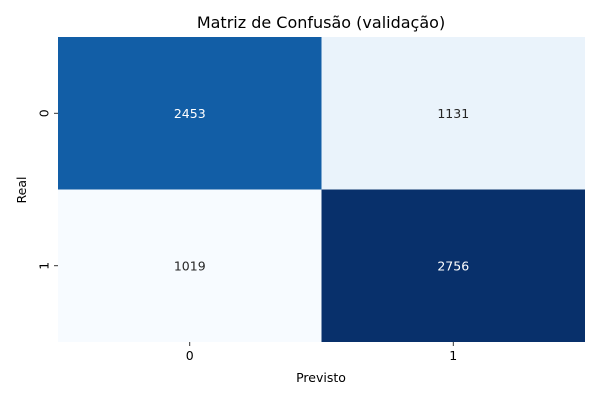  Describe the element at coordinates (44, 113) in the screenshot. I see `y-tick-label: 0` at that location.